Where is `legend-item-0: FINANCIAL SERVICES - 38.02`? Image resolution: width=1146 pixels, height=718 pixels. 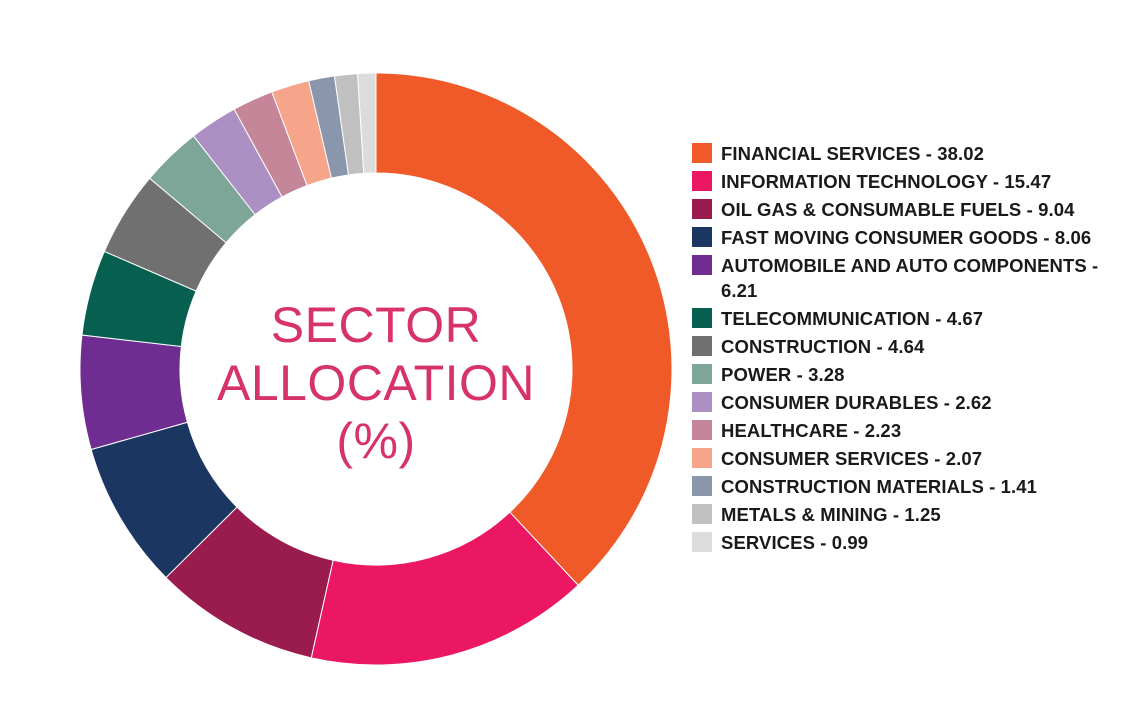
legend-item-0: FINANCIAL SERVICES - 38.02 is located at coordinates (912, 153).